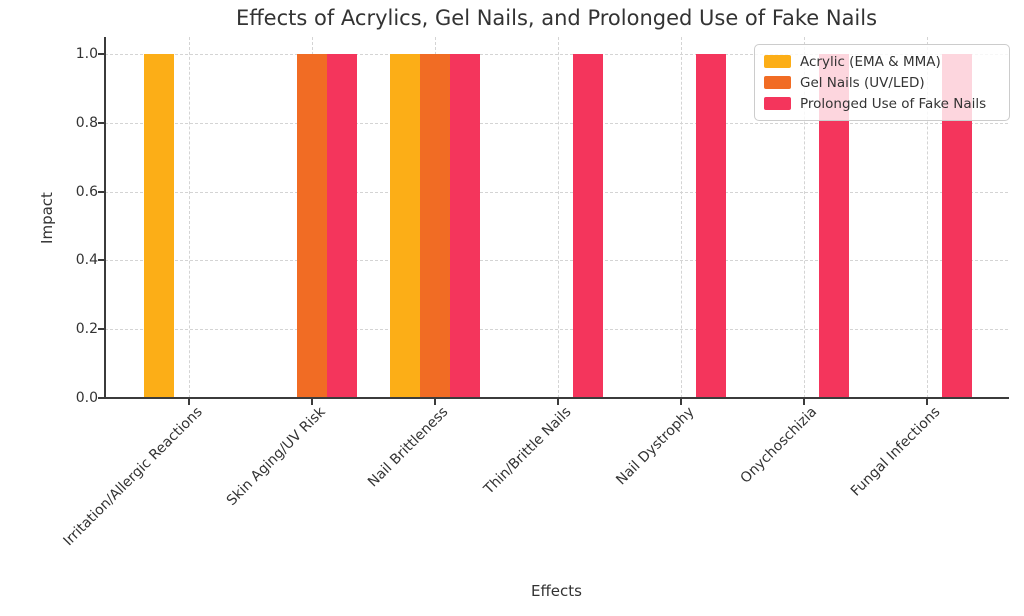 The height and width of the screenshot is (616, 1024). I want to click on x-tick-label: Thin/Brittle Nails, so click(527, 451).